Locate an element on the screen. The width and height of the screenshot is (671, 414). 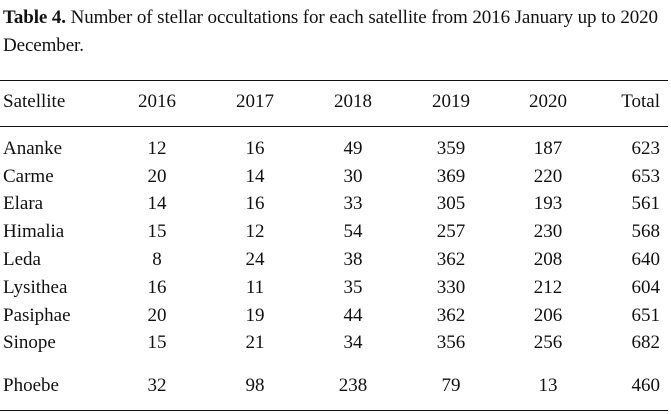
total-cell: 604 is located at coordinates (646, 287).